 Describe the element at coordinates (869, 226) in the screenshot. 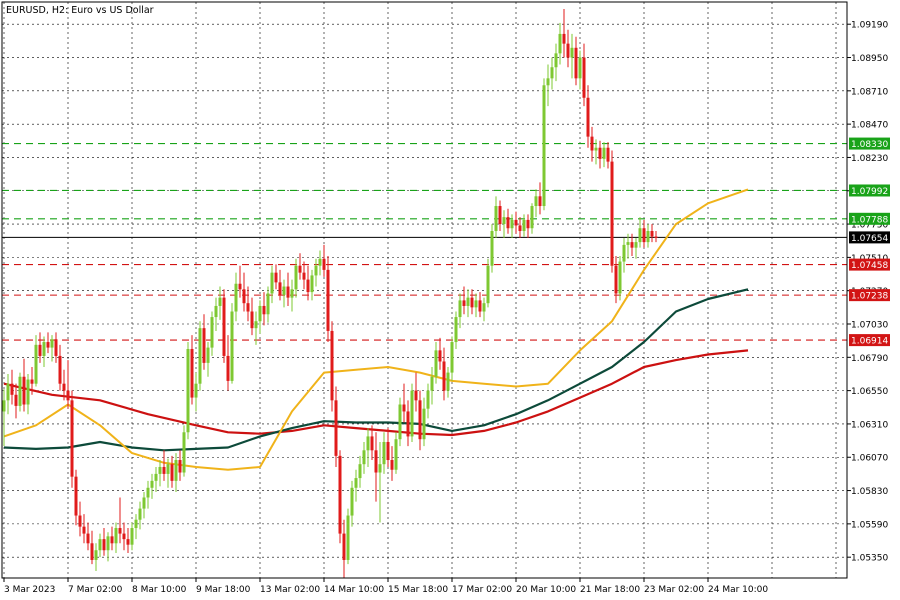

I see `y-tick-label: 1.07750` at that location.